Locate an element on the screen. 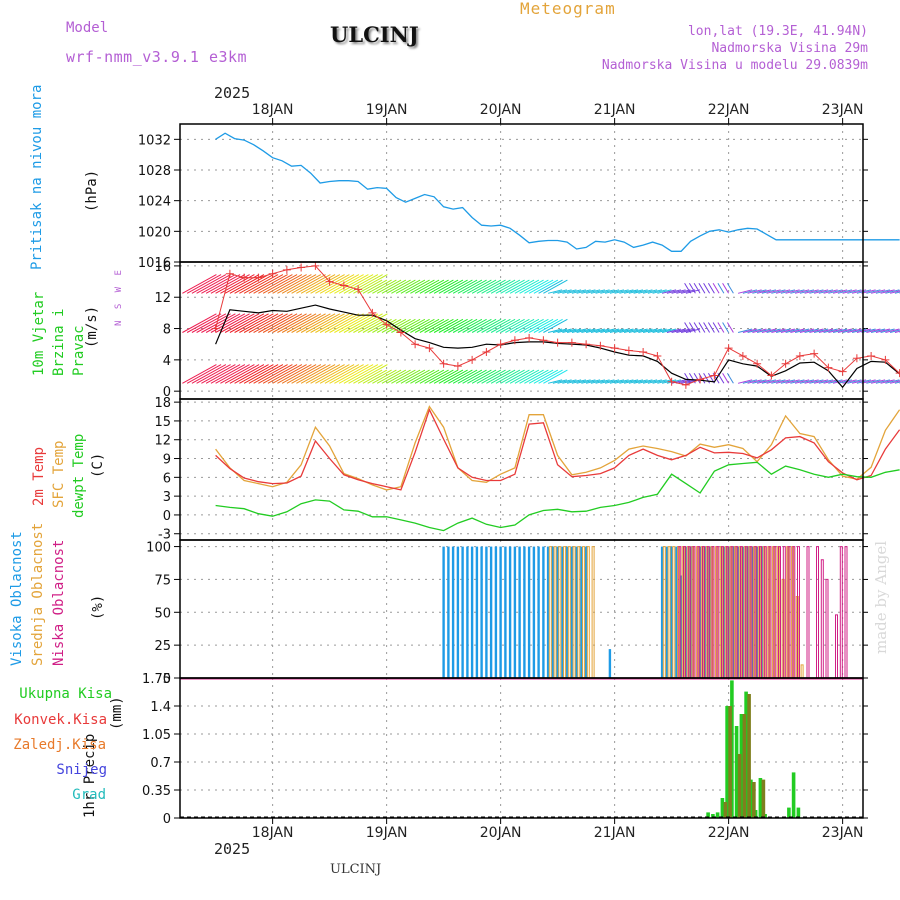 This screenshot has height=900, width=900. y-tick-label: 1016 is located at coordinates (154, 263).